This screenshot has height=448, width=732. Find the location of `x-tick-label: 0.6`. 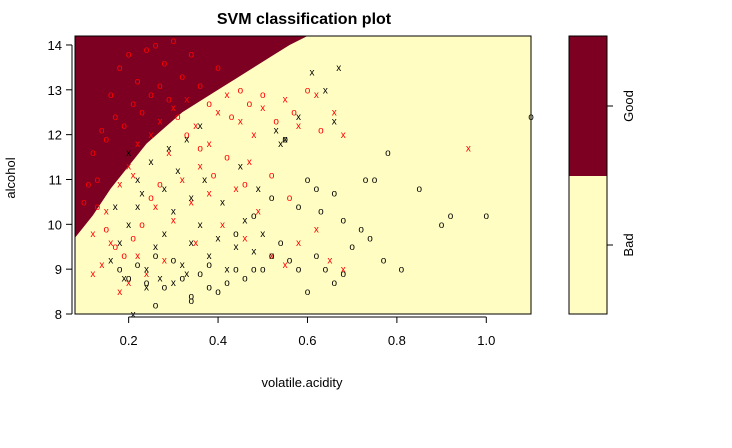

x-tick-label: 0.6 is located at coordinates (307, 340).